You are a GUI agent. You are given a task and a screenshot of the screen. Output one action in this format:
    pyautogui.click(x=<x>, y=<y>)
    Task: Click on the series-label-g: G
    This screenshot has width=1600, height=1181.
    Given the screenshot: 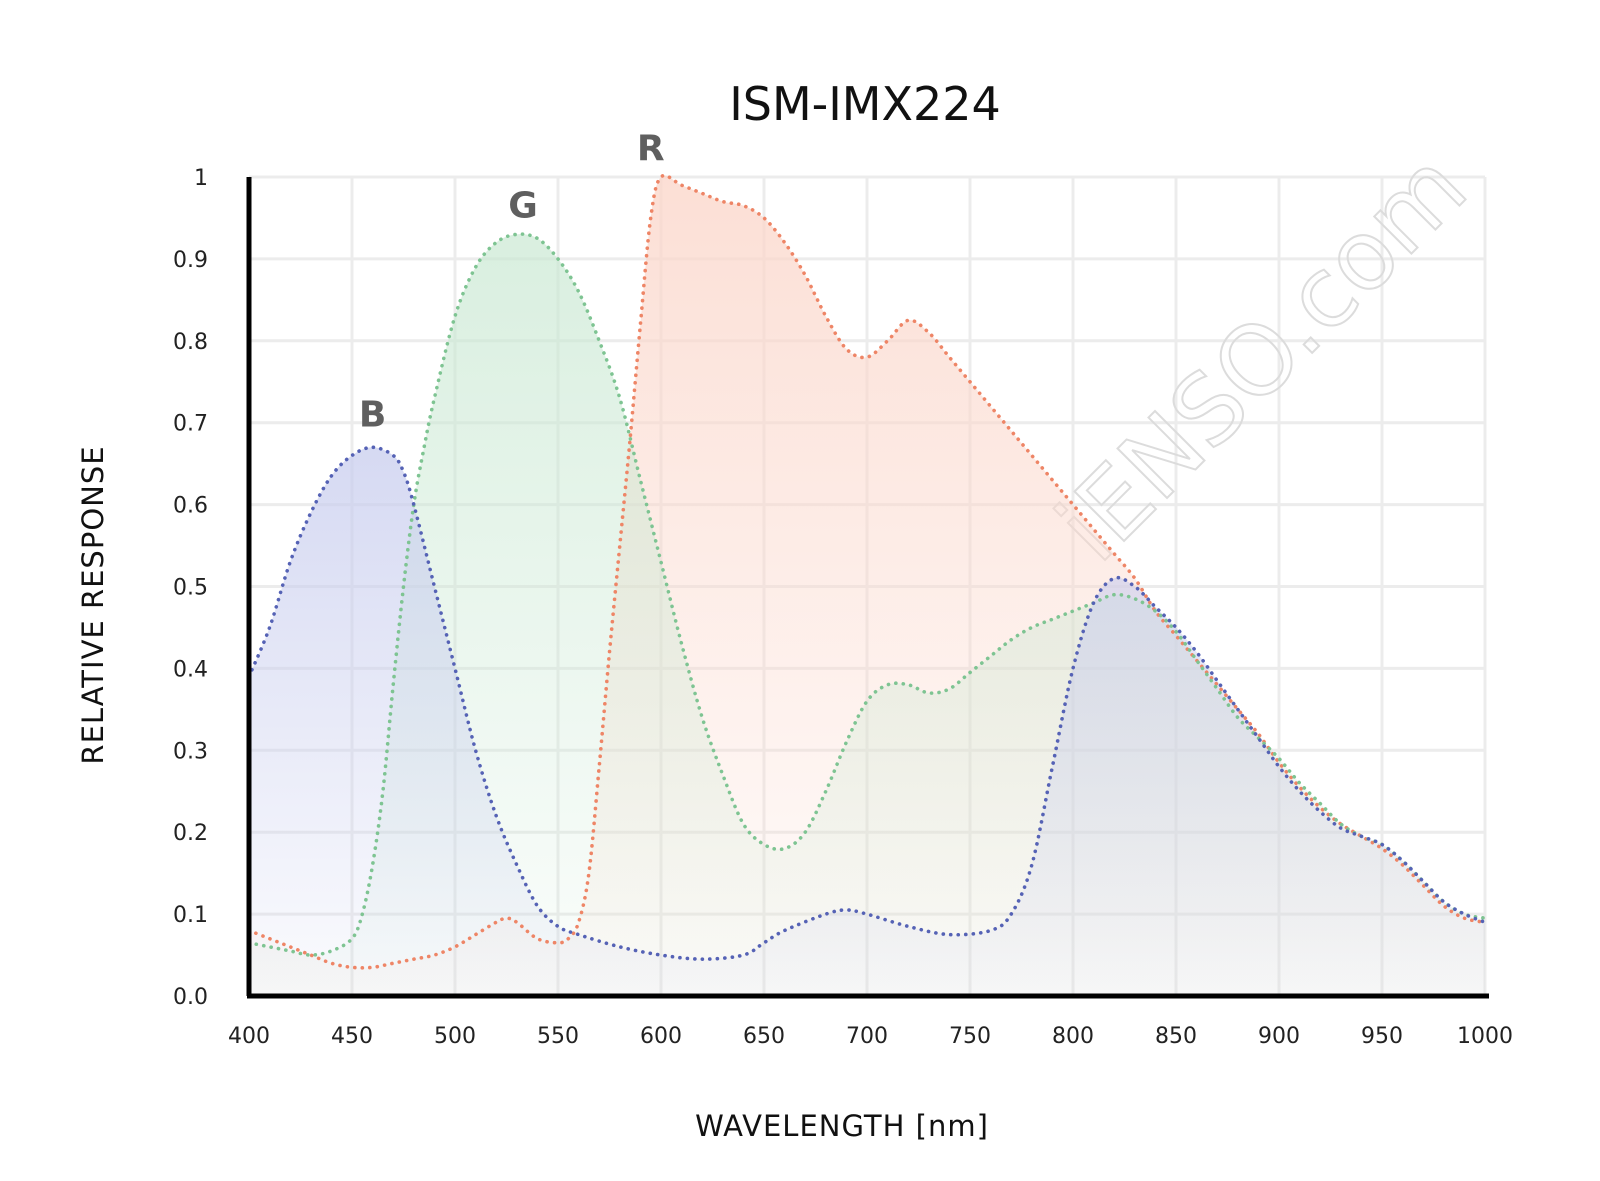 What is the action you would take?
    pyautogui.click(x=523, y=206)
    